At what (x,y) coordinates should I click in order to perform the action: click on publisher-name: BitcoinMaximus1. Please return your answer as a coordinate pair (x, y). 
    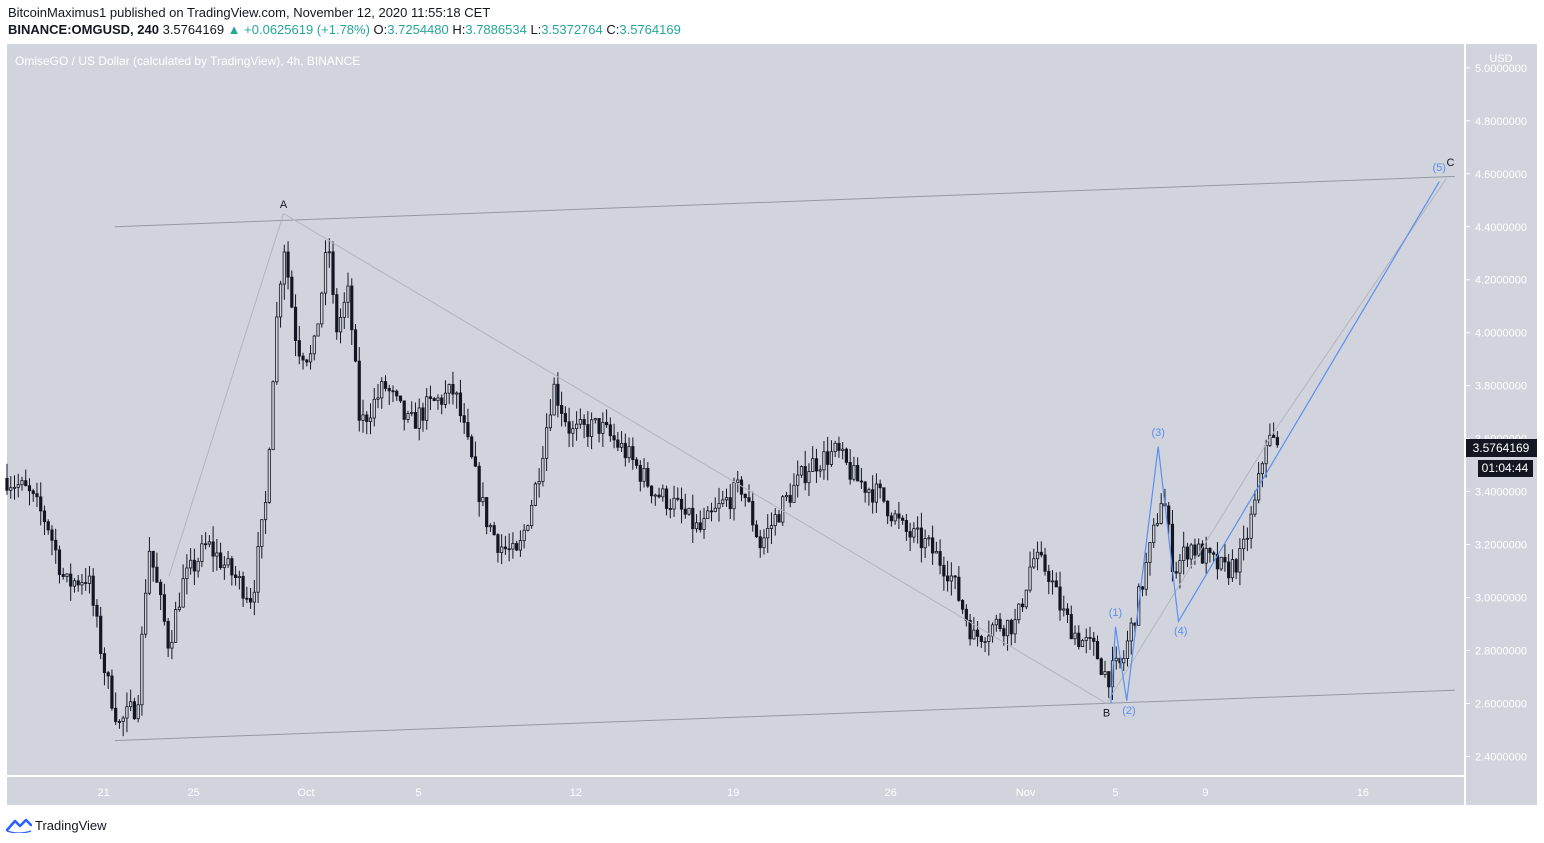
    Looking at the image, I should click on (57, 12).